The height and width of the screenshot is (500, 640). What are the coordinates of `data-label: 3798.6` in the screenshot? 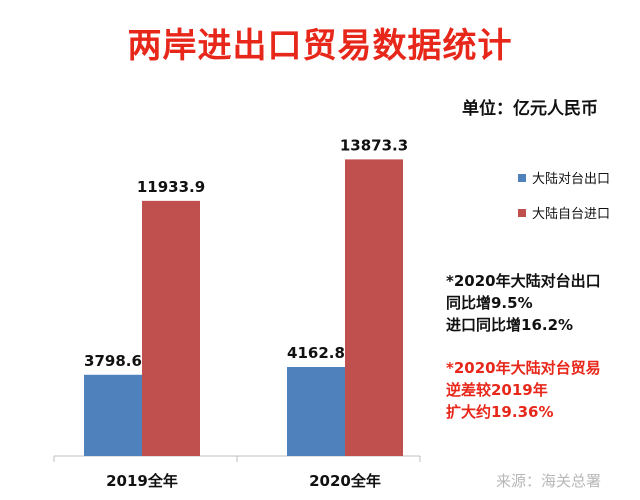 It's located at (113, 361).